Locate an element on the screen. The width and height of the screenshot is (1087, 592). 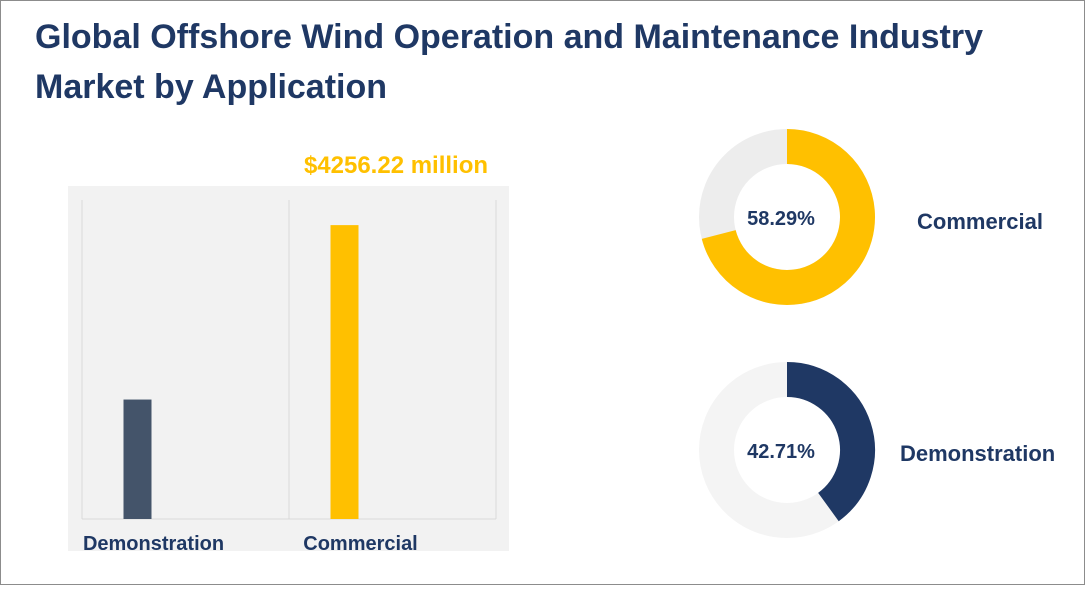
donut-percent-label: 58.29% is located at coordinates (781, 219).